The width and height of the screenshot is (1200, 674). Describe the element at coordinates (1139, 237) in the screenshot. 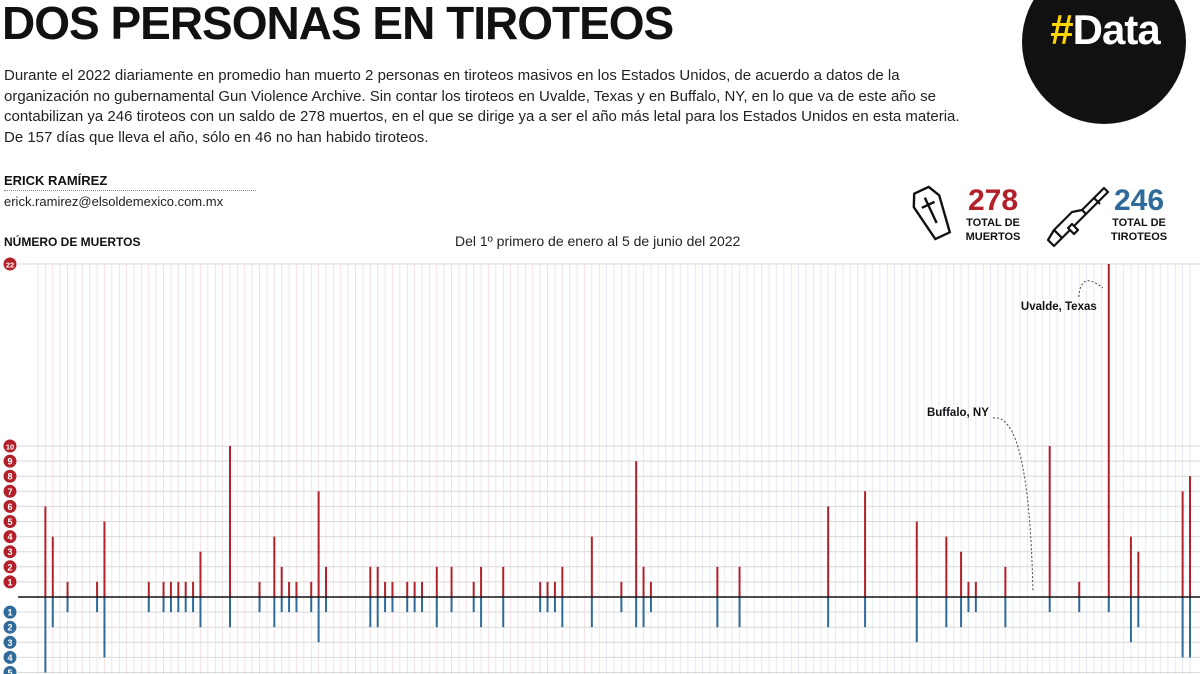

I see `shootings-label-2: TIROTEOS` at that location.